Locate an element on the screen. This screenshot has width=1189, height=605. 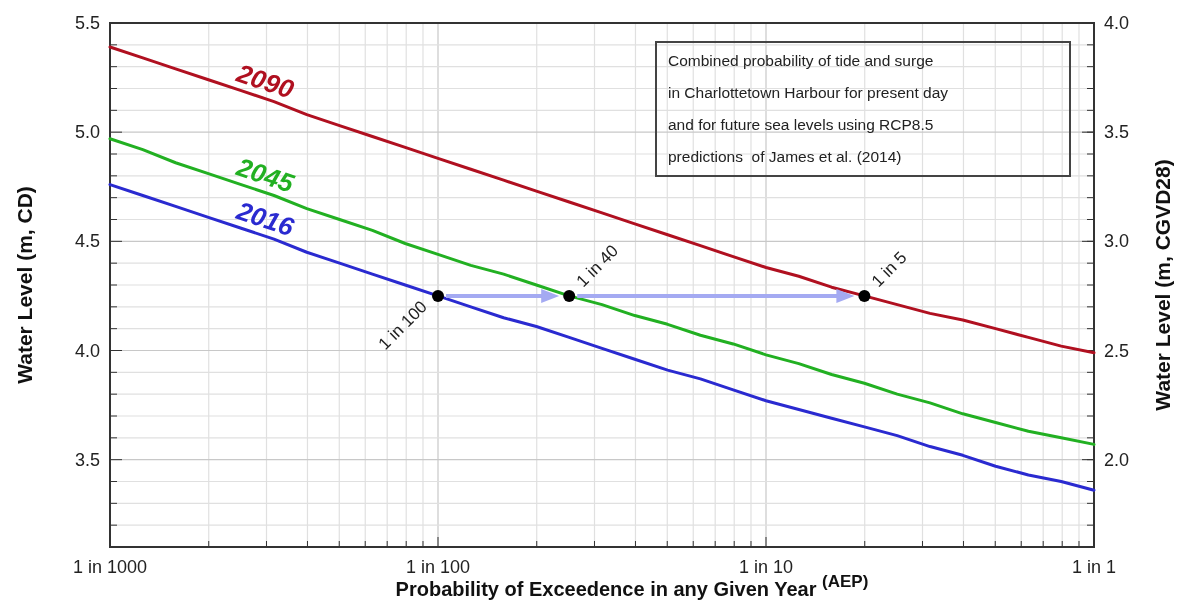
x-tick-label: 1 in 1 is located at coordinates (1094, 567).